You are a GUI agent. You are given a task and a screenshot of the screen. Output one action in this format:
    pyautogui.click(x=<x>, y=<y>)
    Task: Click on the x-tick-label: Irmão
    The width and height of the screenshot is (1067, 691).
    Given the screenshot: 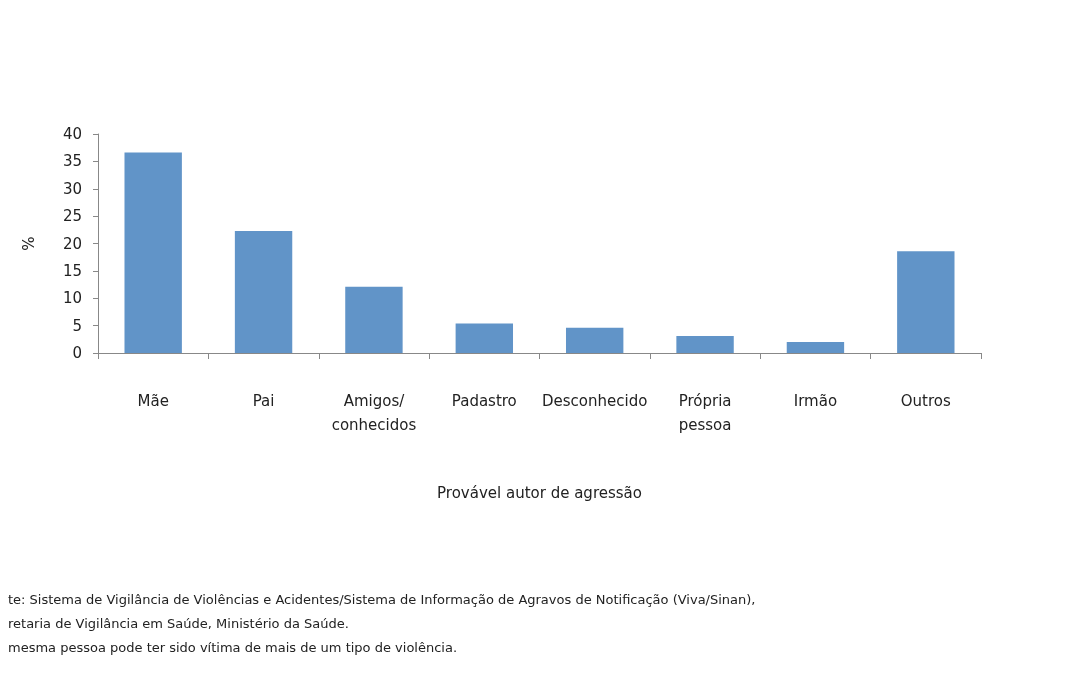 What is the action you would take?
    pyautogui.click(x=815, y=401)
    